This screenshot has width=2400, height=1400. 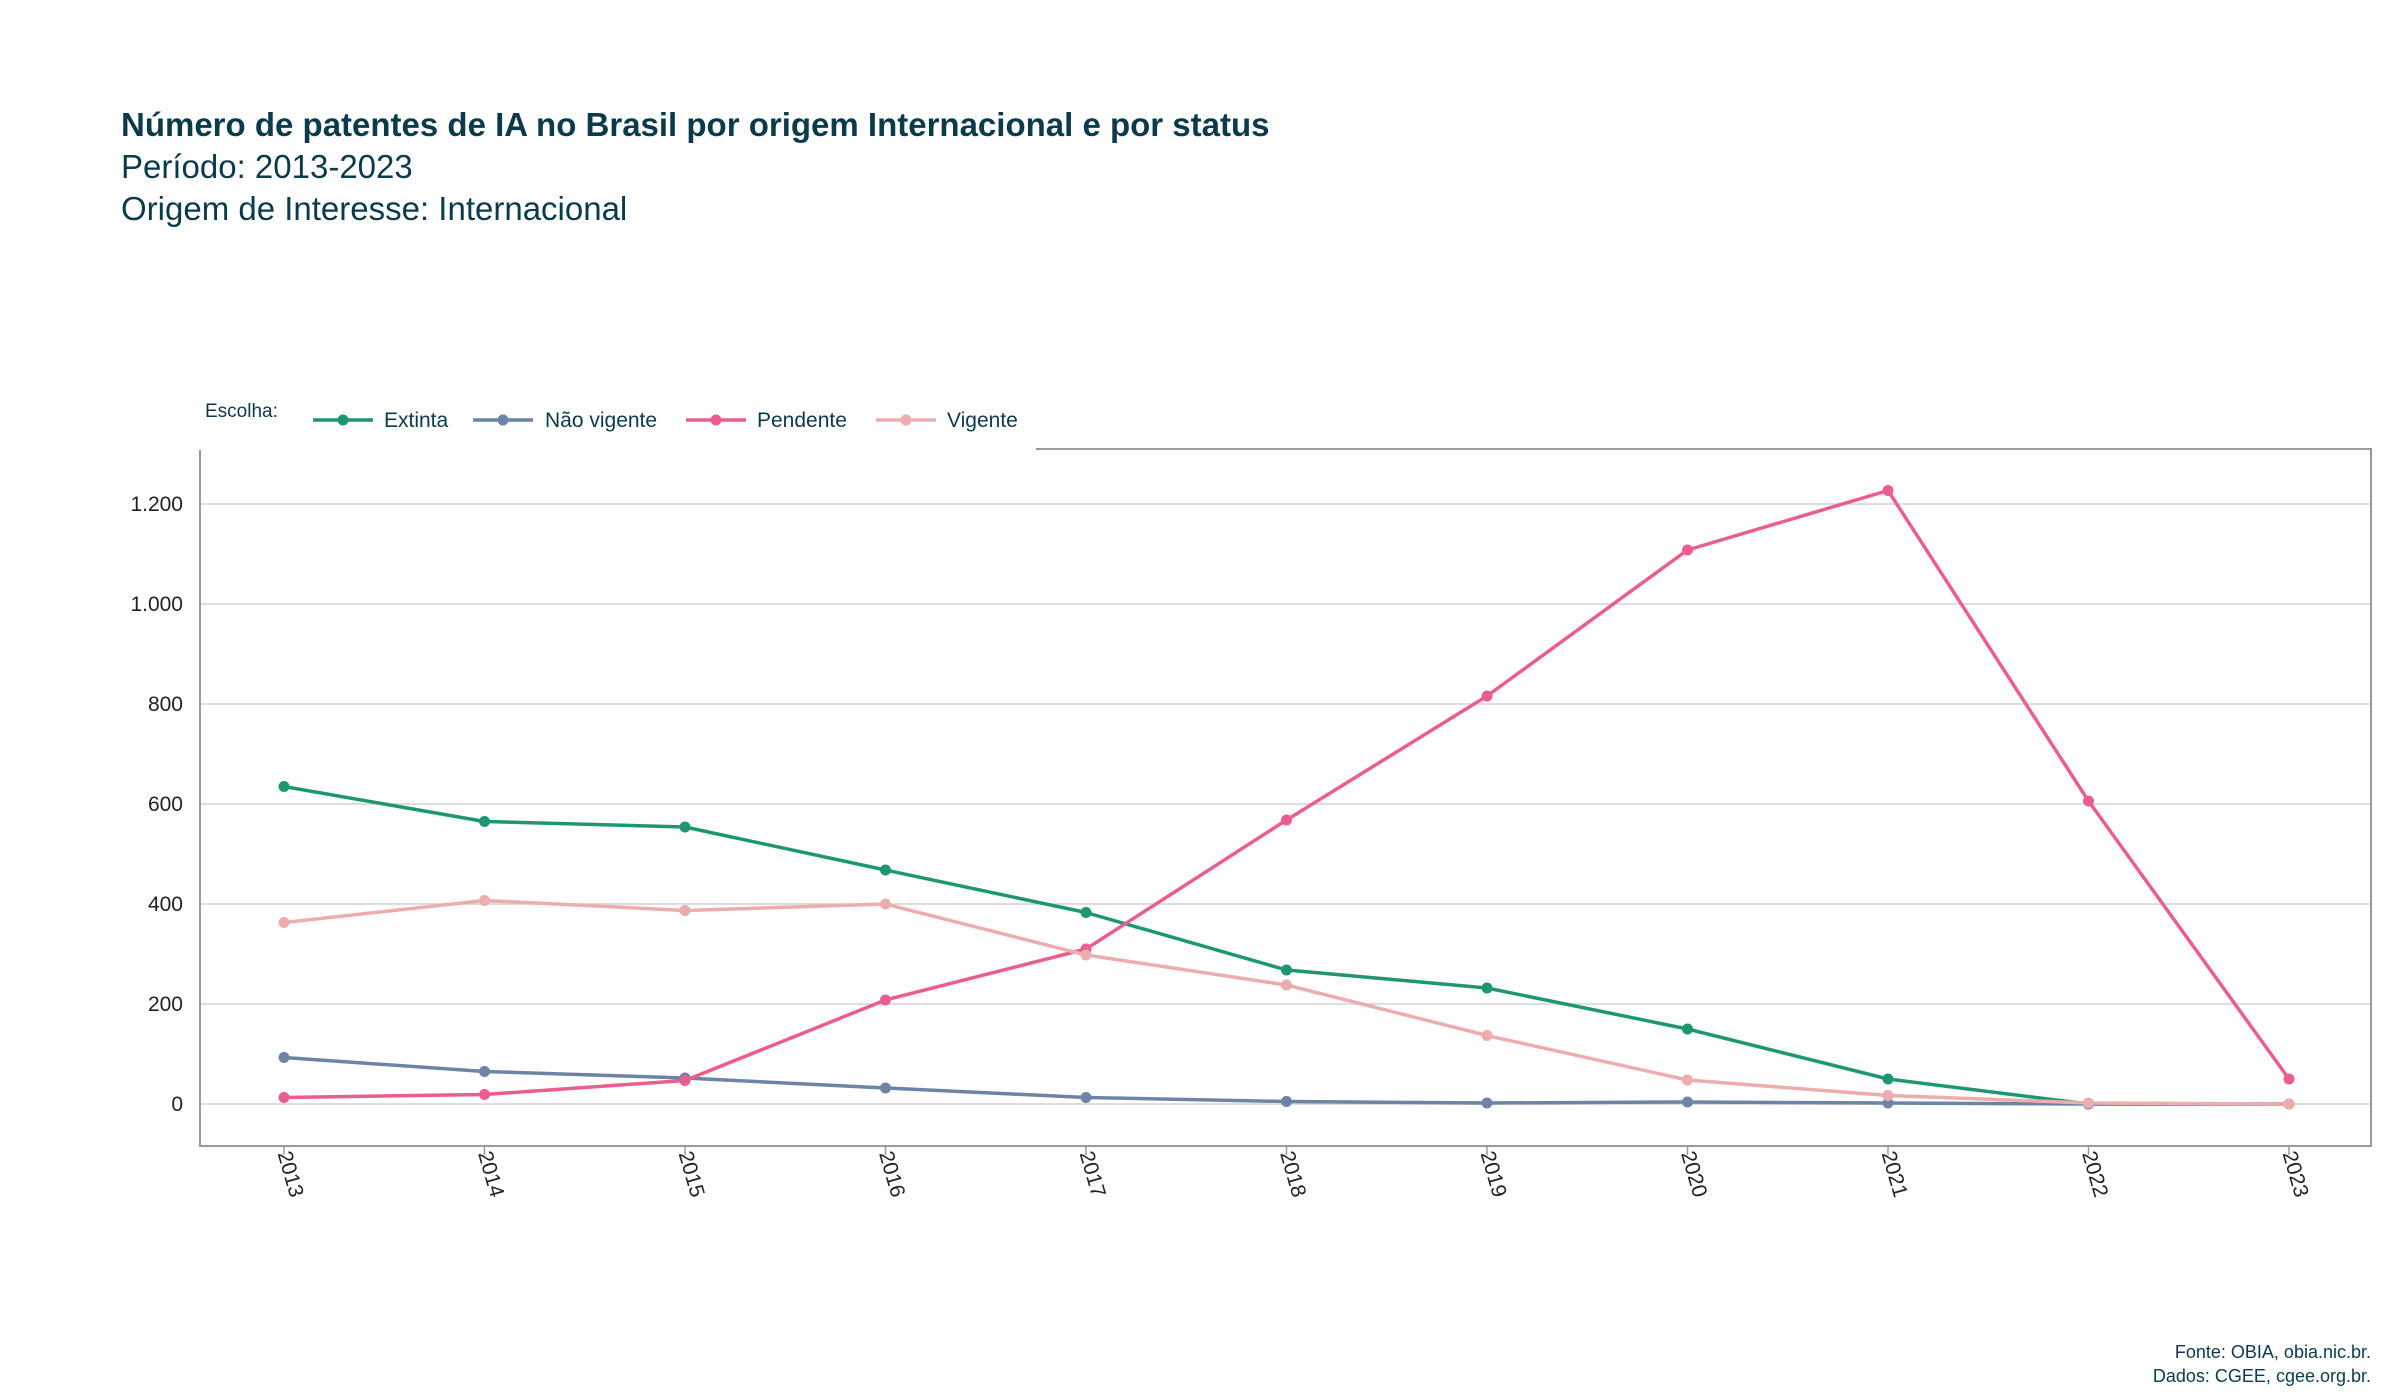 I want to click on legend-label: Não vigente, so click(x=601, y=420).